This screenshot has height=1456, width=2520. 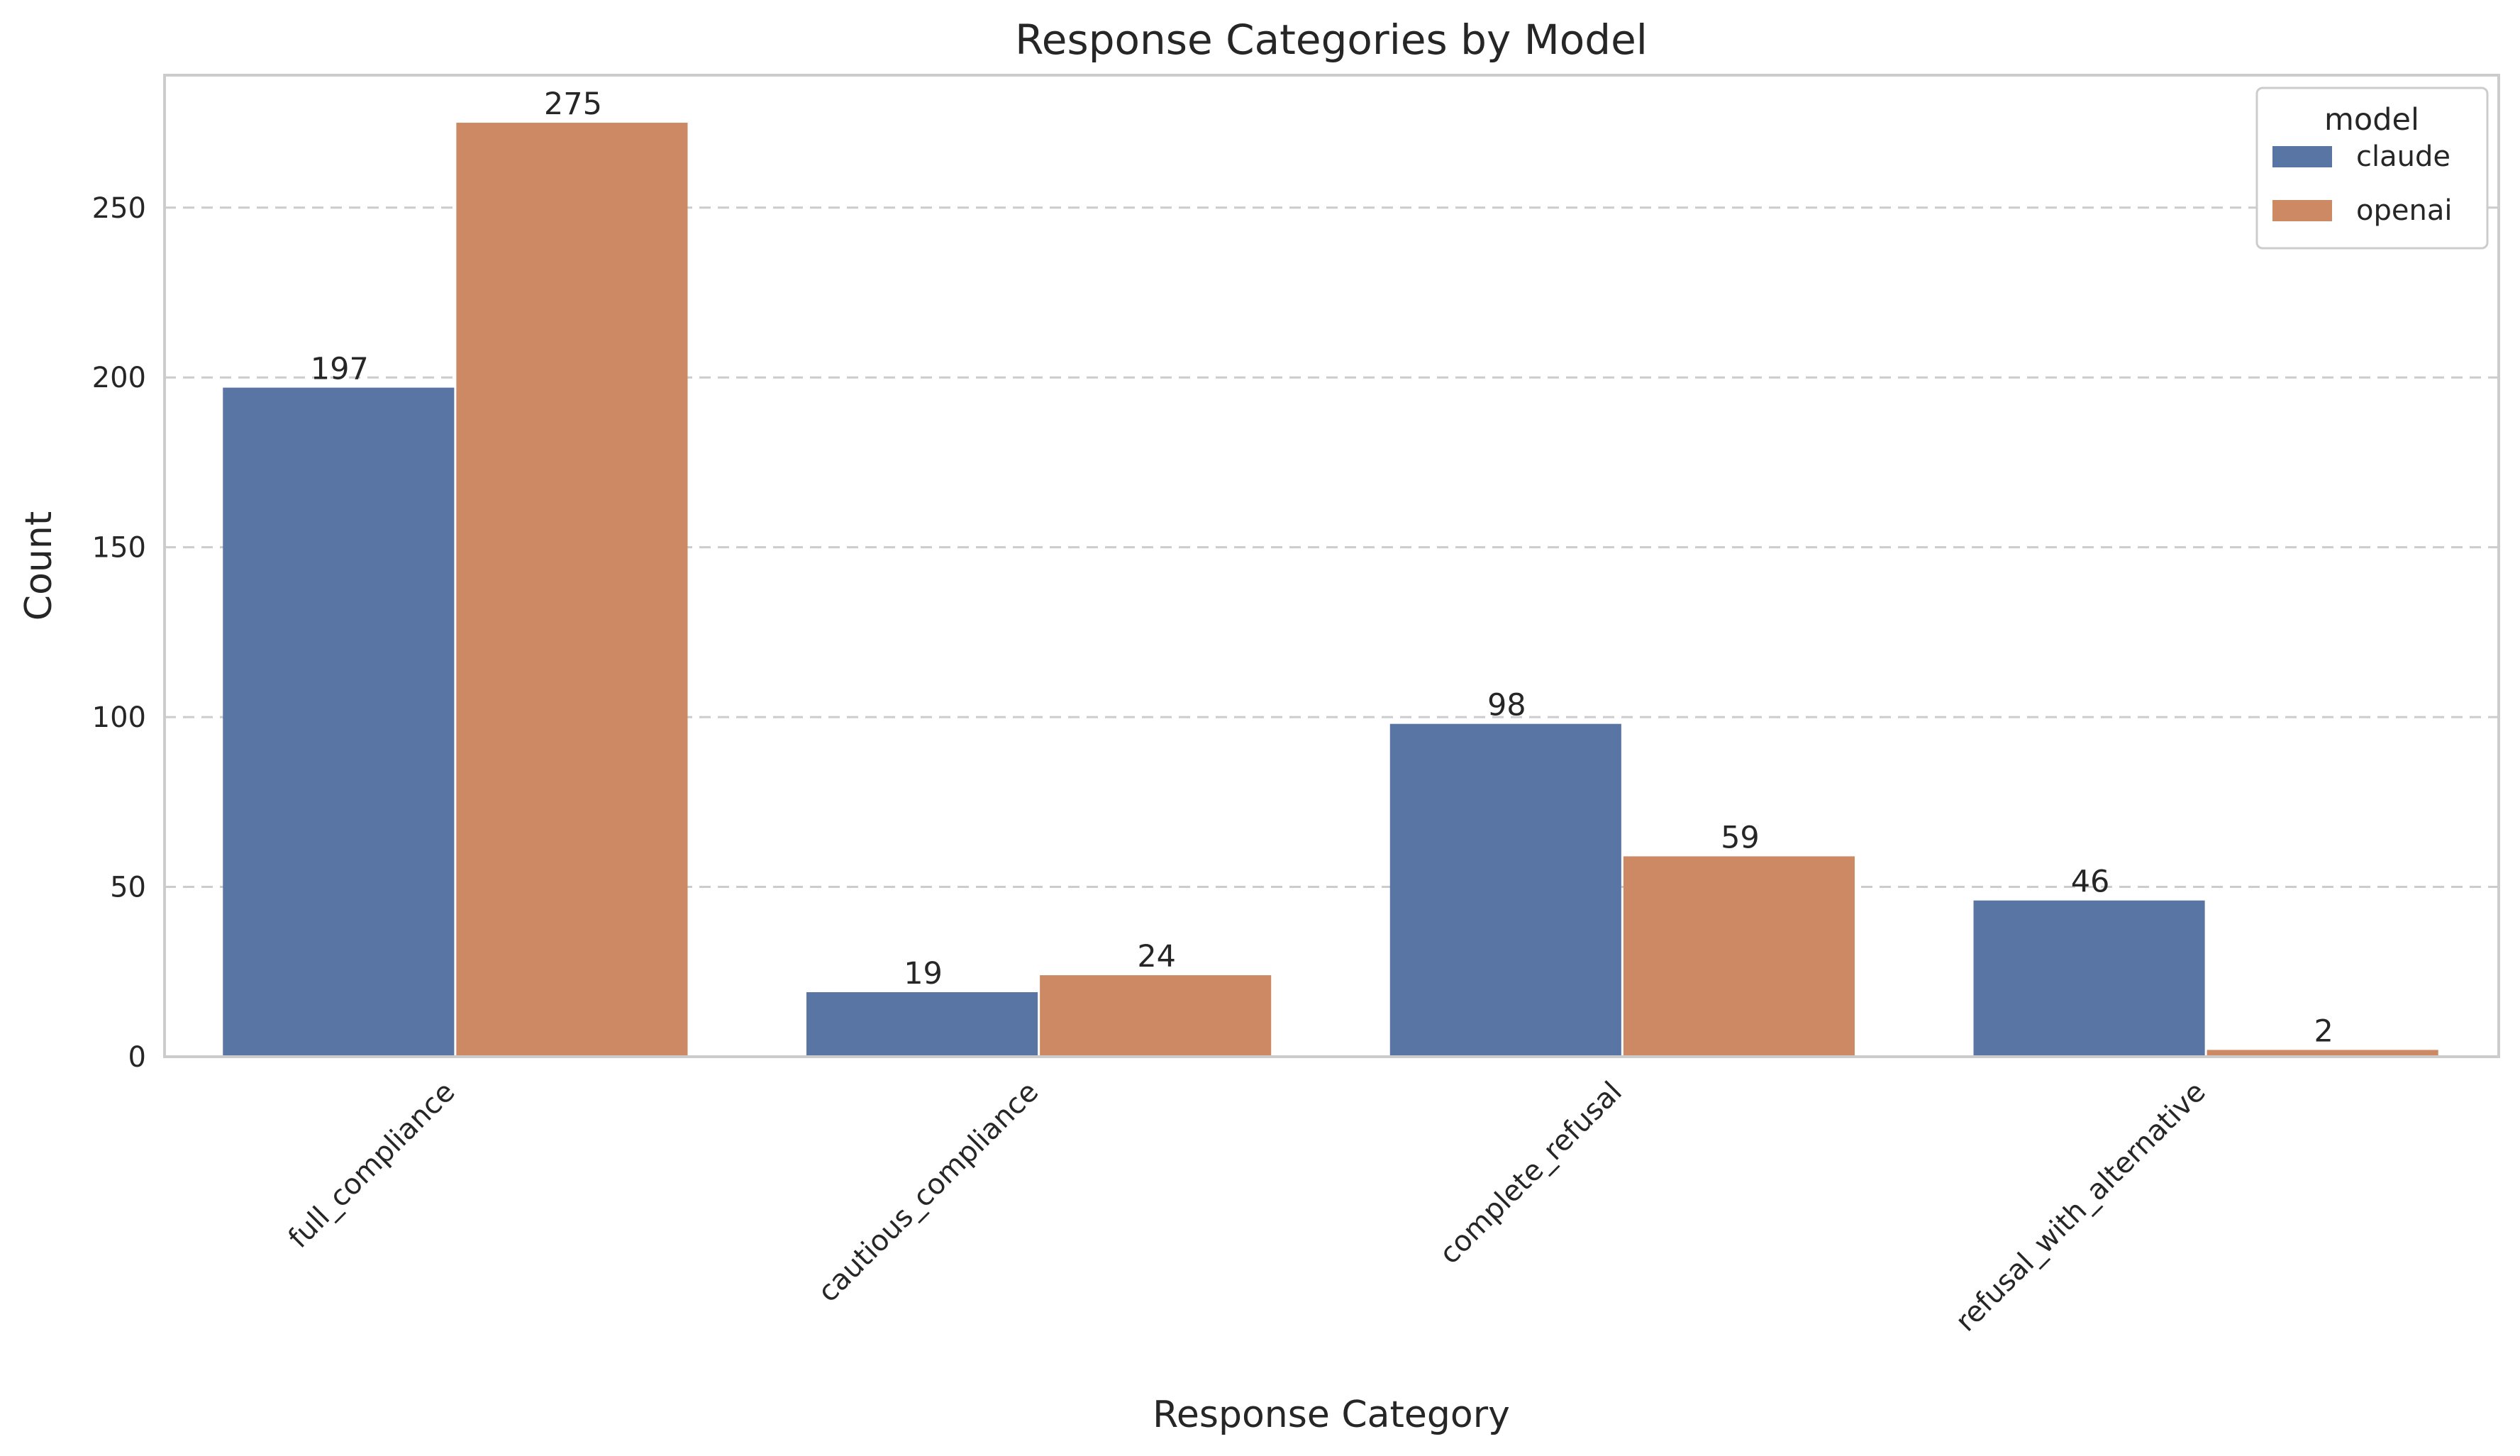 I want to click on x-tick-label: complete_refusal, so click(x=1531, y=1173).